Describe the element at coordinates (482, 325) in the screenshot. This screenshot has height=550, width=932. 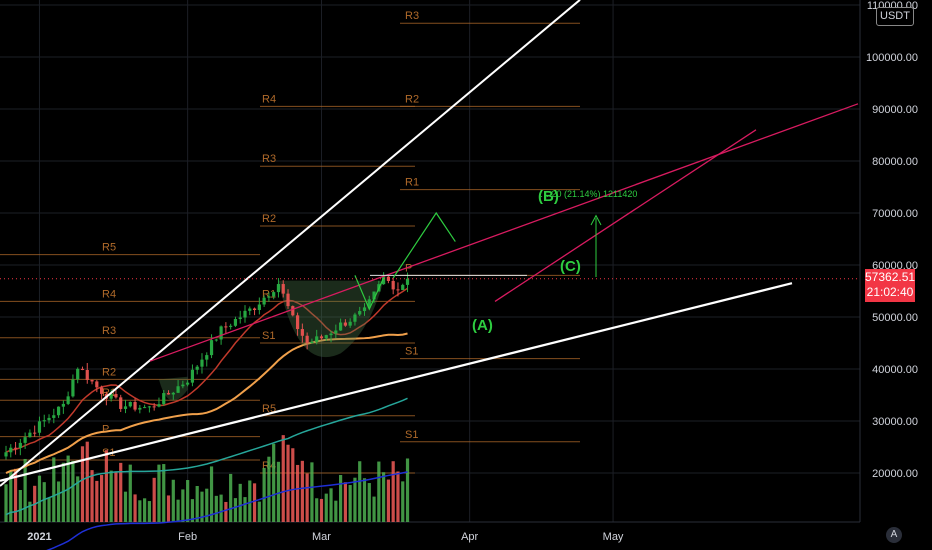
I see `wave-label-a: (A)` at that location.